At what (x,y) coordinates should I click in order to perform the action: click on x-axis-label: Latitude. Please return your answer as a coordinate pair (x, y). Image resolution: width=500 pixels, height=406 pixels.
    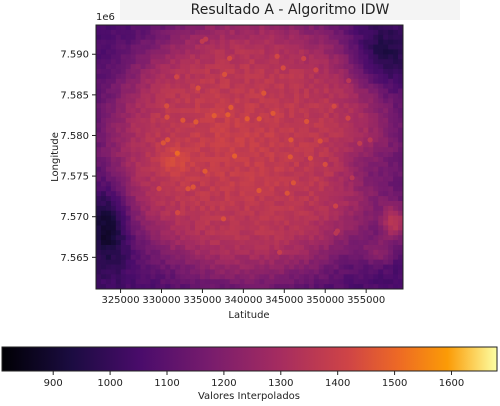
    Looking at the image, I should click on (248, 315).